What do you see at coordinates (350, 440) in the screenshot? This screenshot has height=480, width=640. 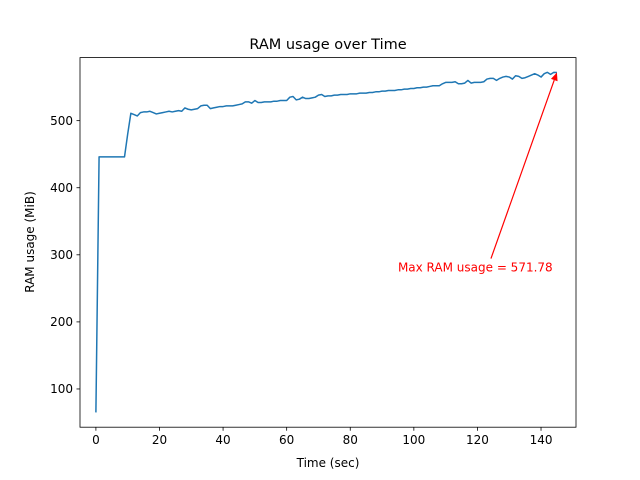 I see `x-tick-label: 80` at bounding box center [350, 440].